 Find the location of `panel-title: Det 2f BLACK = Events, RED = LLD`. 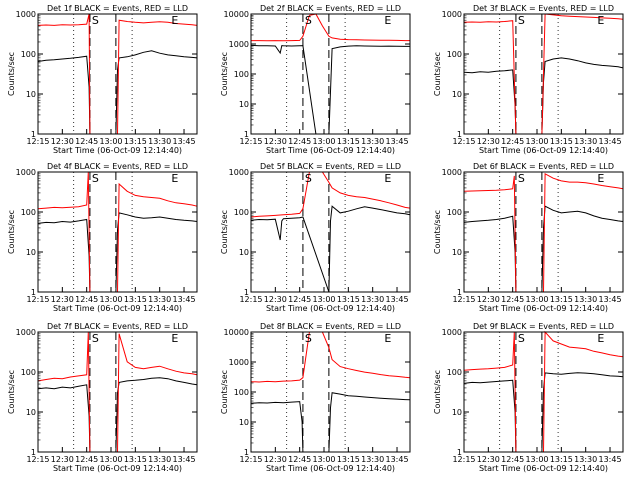

panel-title: Det 2f BLACK = Events, RED = LLD is located at coordinates (330, 8).